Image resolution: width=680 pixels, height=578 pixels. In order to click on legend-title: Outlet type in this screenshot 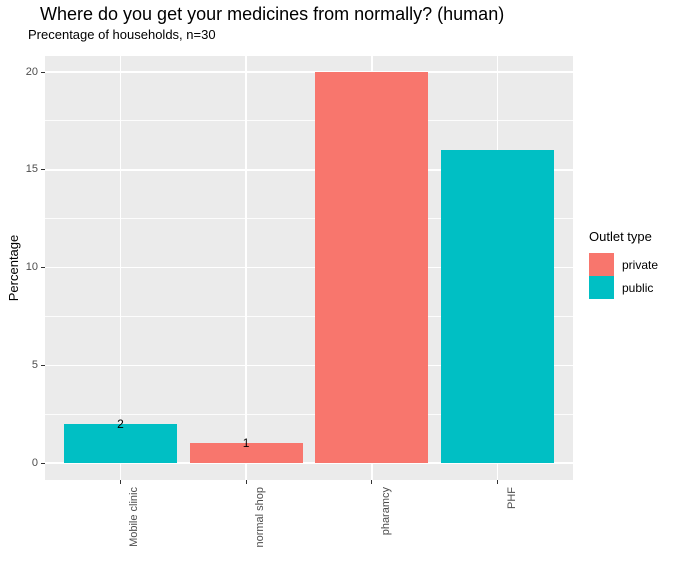, I will do `click(620, 236)`.